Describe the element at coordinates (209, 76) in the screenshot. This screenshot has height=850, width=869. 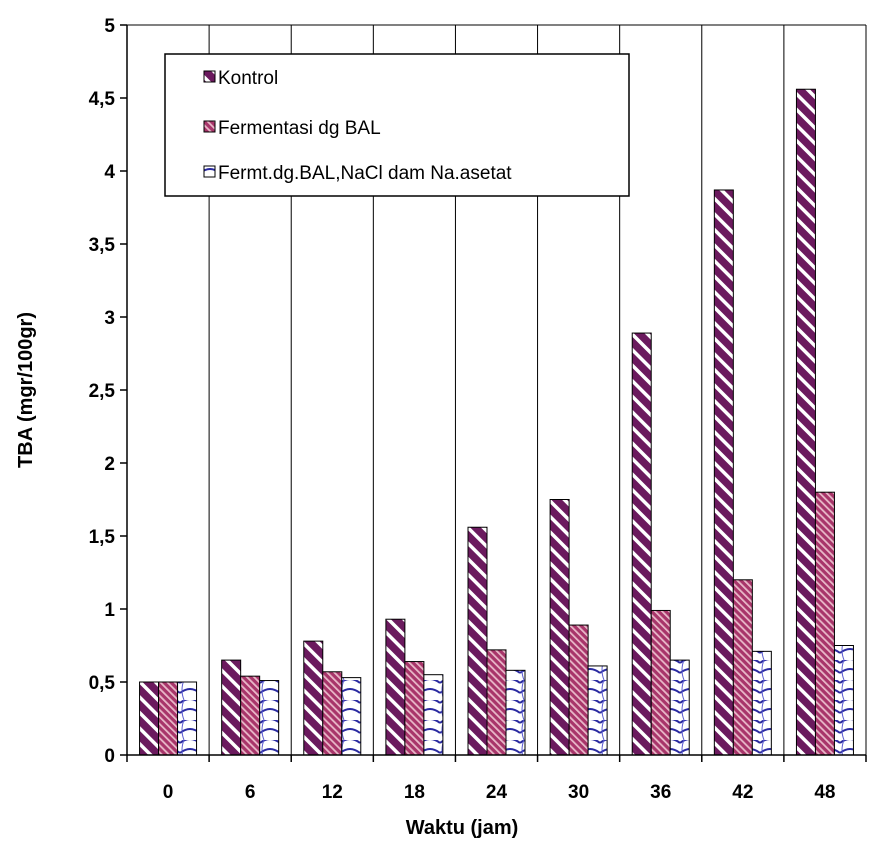
I see `legend-swatch-kontrol` at that location.